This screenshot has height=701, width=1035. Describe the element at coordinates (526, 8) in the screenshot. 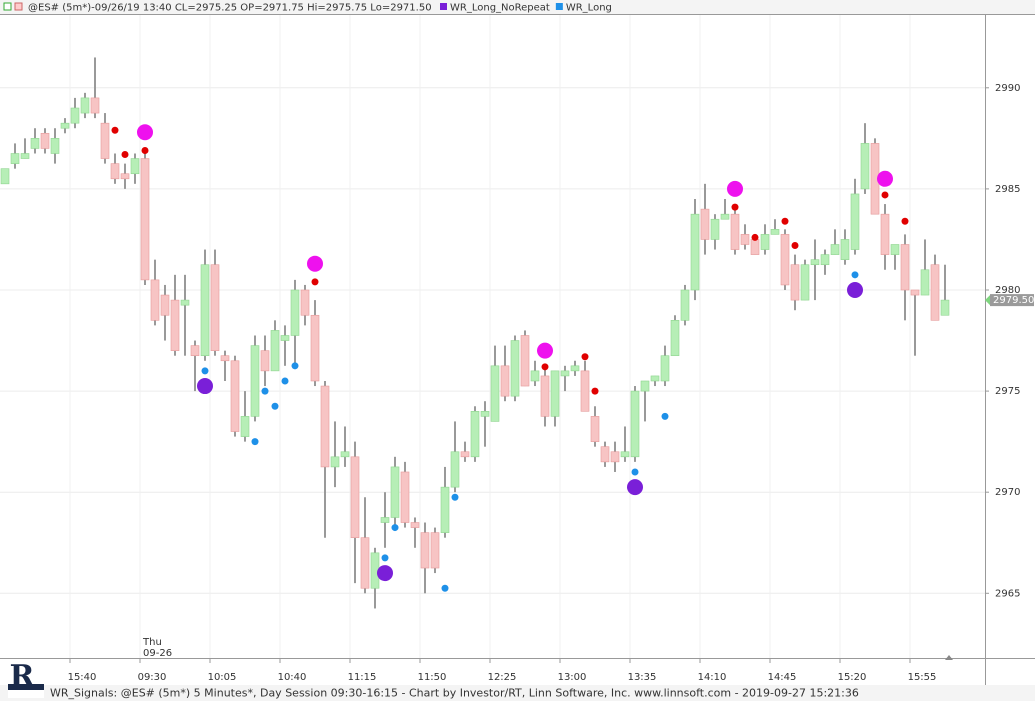

I see `legend: WR_Long_NoRepeat WR_Long` at that location.